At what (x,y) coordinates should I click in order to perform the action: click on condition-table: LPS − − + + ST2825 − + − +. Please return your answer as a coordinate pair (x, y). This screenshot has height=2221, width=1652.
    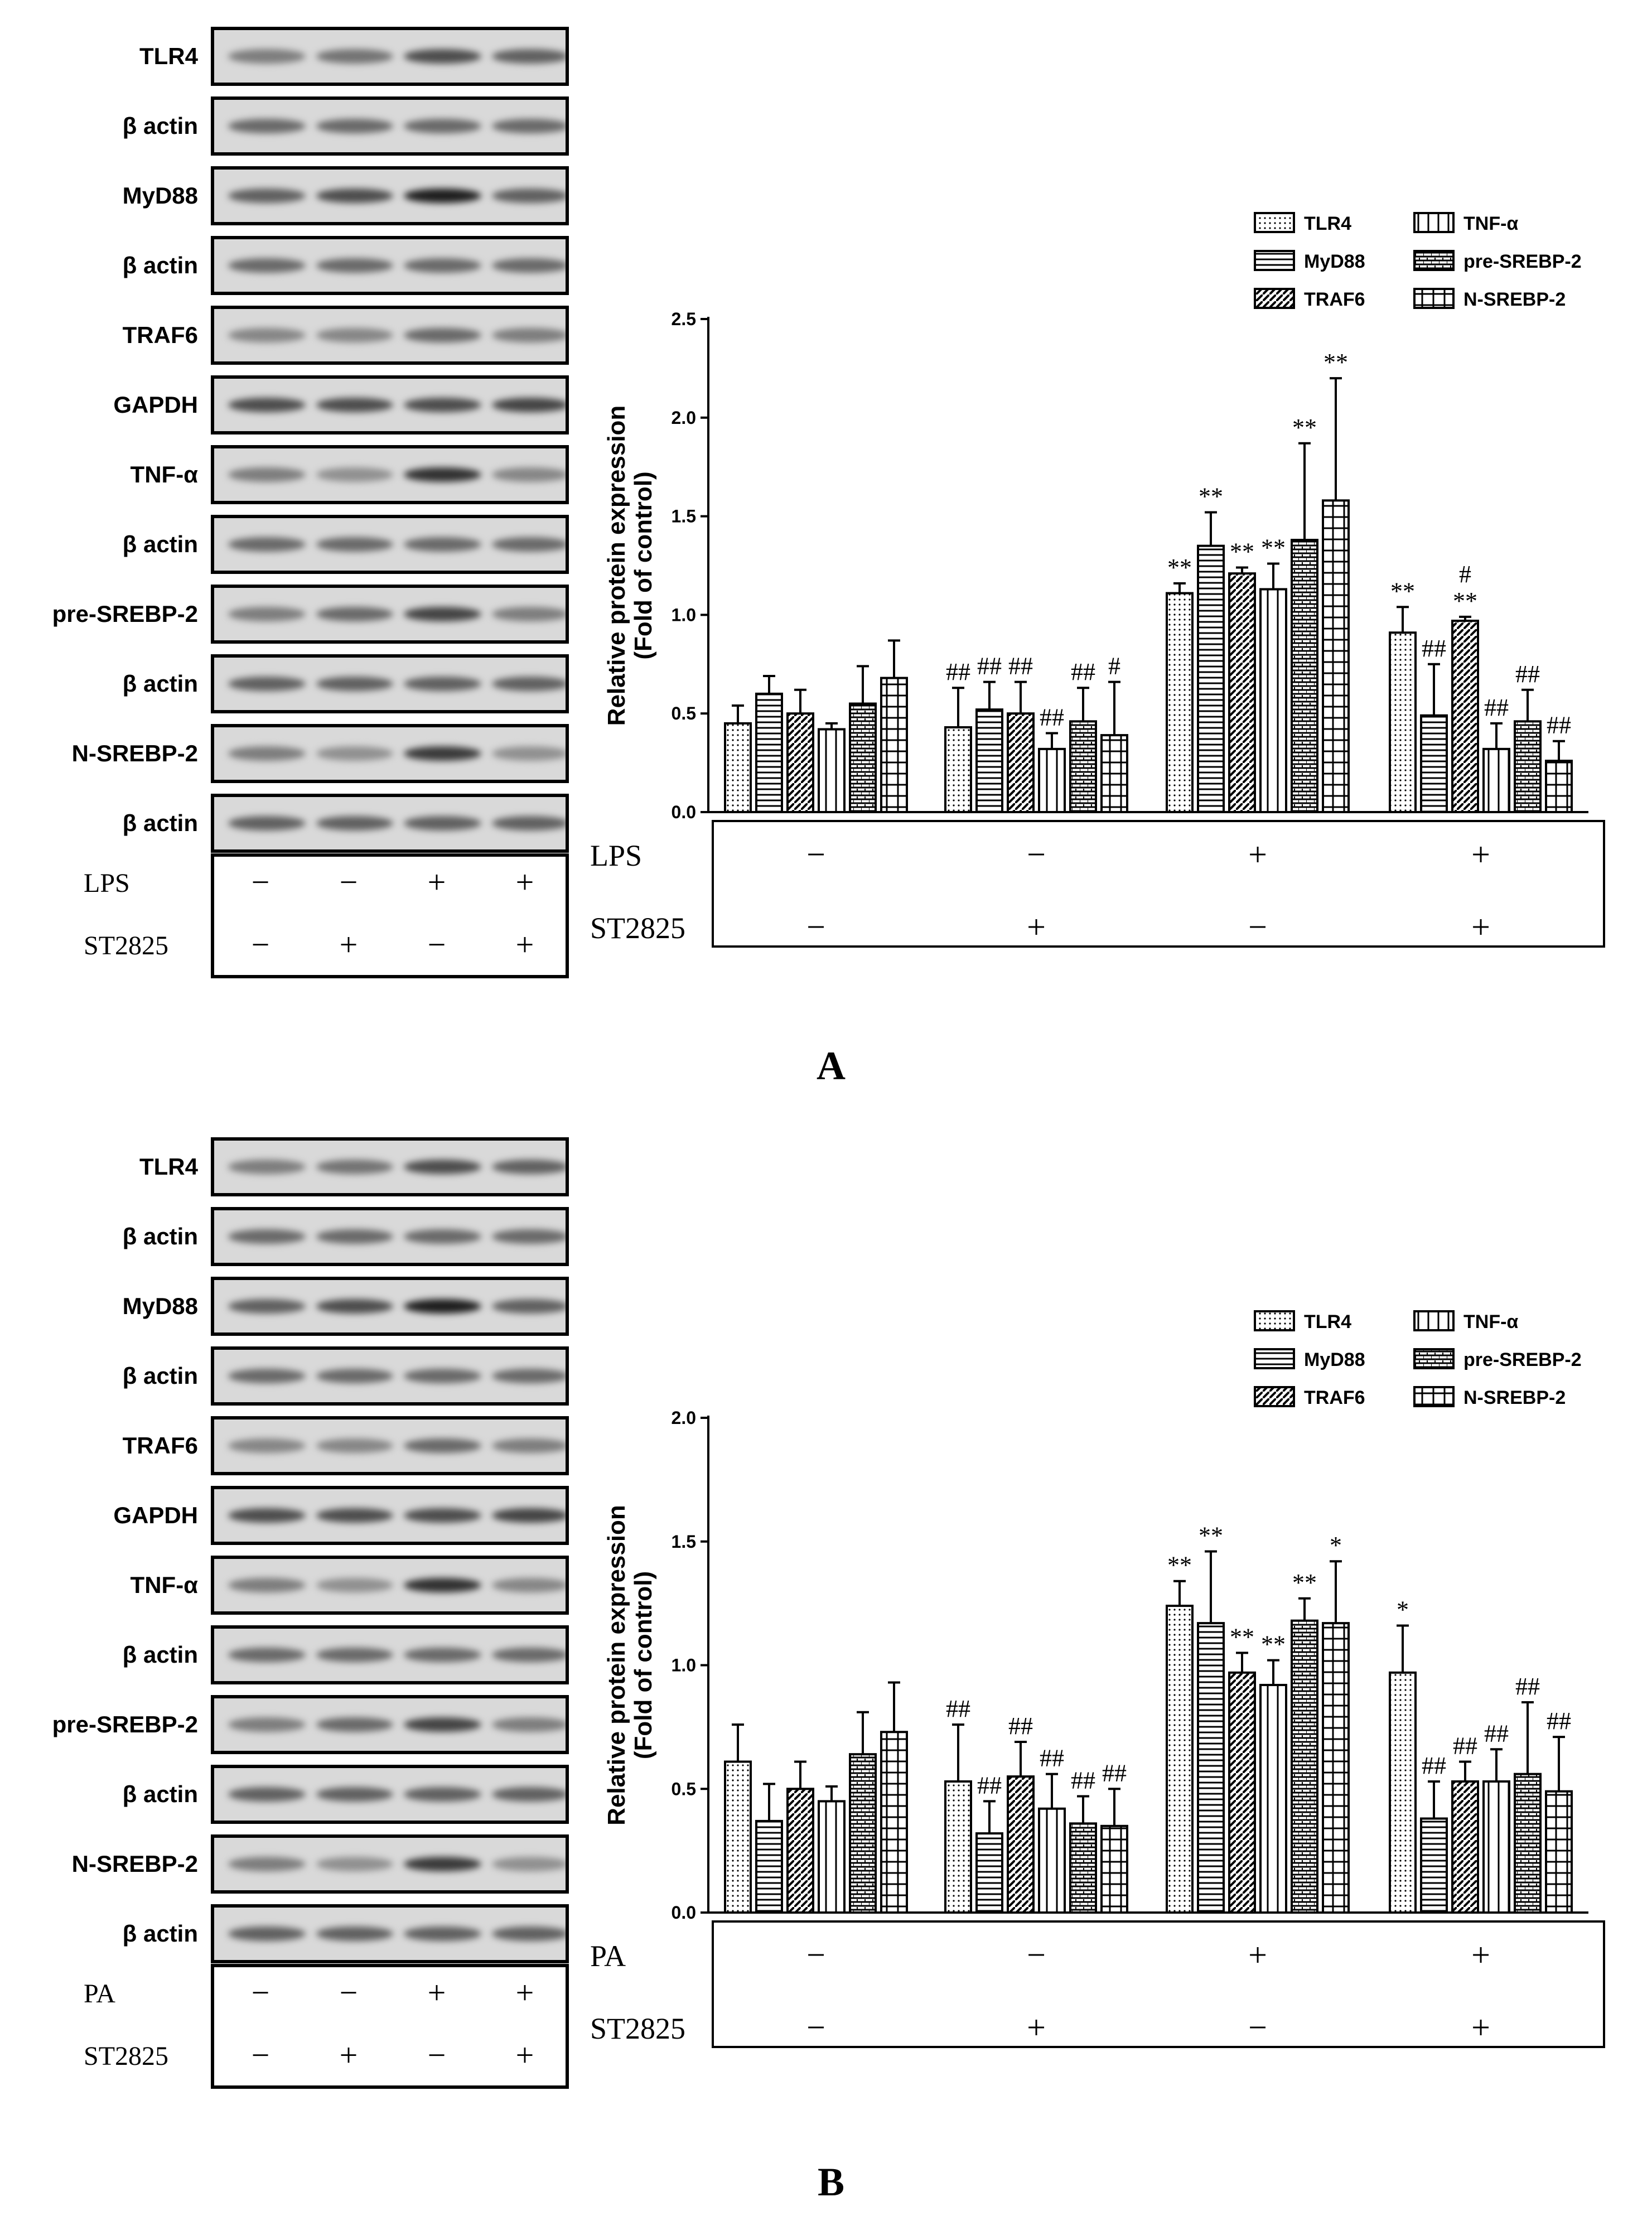
    Looking at the image, I should click on (1097, 884).